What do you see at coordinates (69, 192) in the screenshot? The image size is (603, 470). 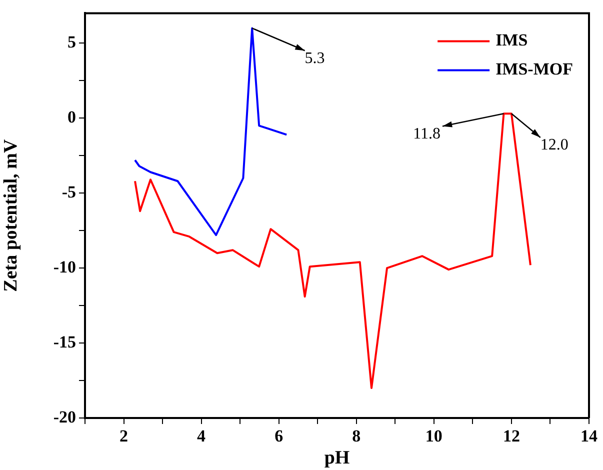 I see `y-tick-label: -5` at bounding box center [69, 192].